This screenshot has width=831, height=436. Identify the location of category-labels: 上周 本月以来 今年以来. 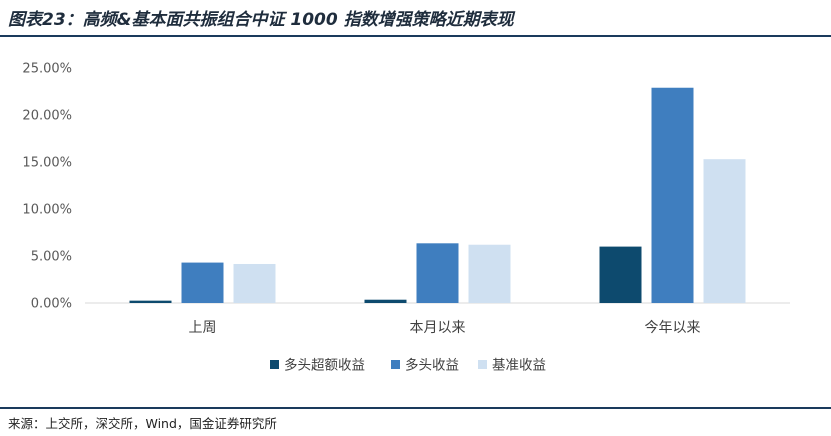
(445, 328).